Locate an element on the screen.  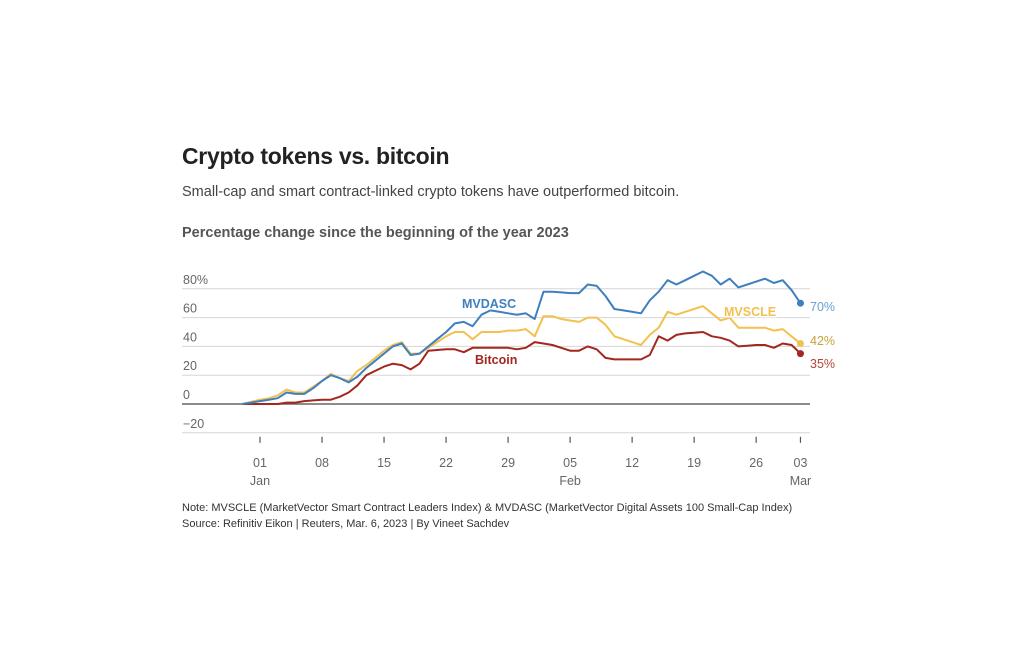
series-line-bitcoin is located at coordinates (522, 368).